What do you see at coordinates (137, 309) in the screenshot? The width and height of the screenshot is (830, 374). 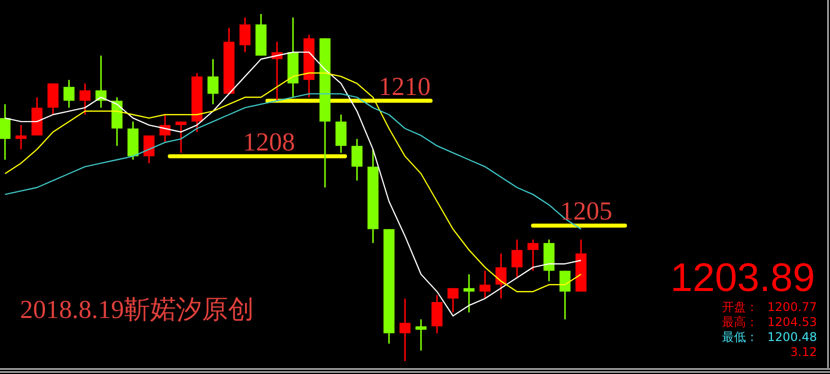 I see `annotation: 2018.8.19靳婼汐原创` at bounding box center [137, 309].